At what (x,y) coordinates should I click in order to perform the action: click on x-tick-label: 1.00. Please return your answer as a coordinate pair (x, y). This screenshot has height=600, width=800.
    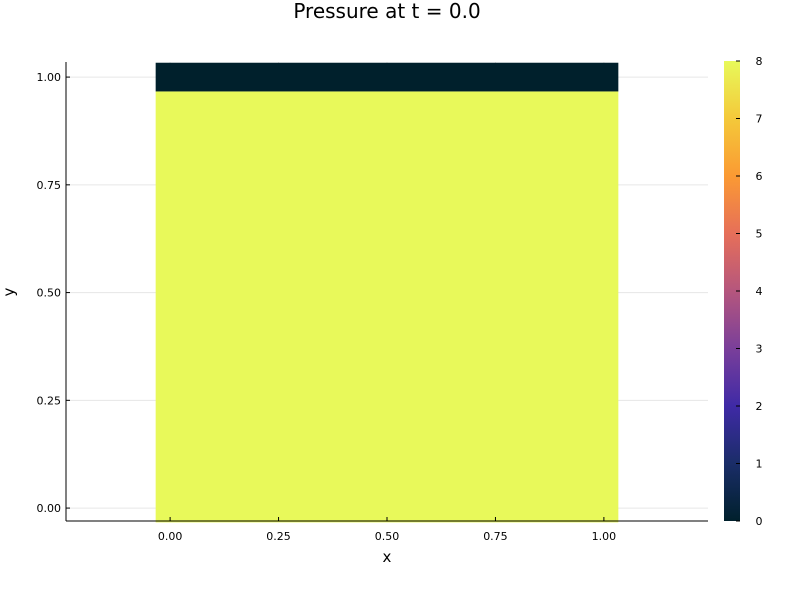
    Looking at the image, I should click on (604, 536).